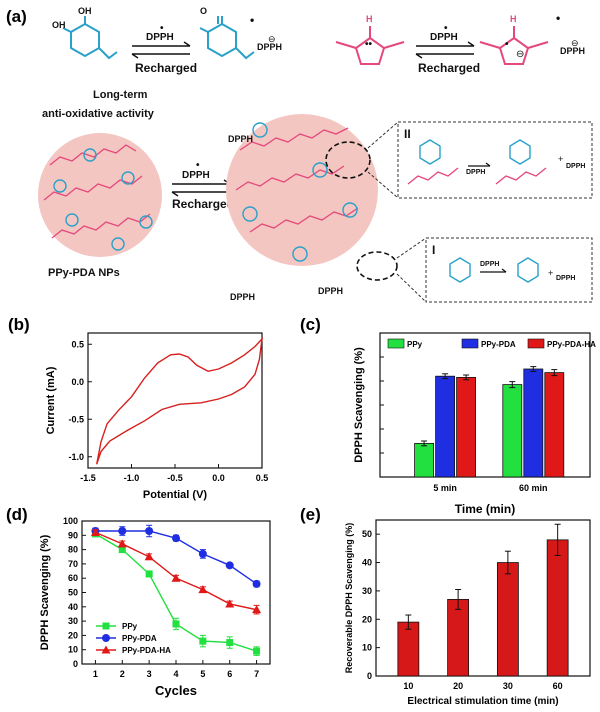  Describe the element at coordinates (369, 676) in the screenshot. I see `y-tick-label: 0` at that location.